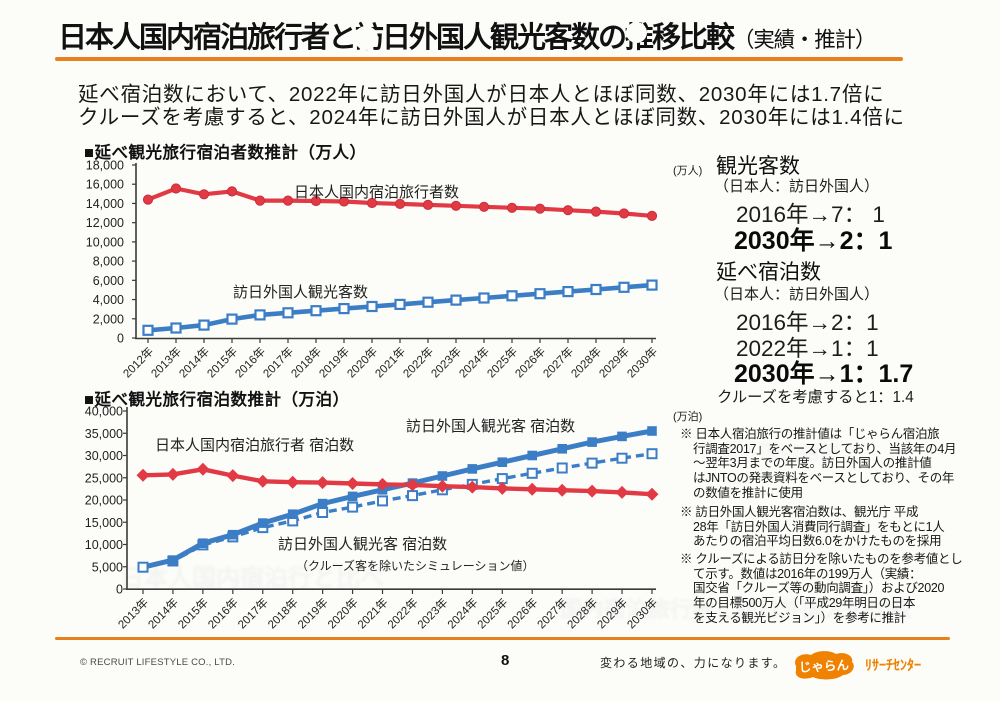 The height and width of the screenshot is (702, 1000). Describe the element at coordinates (107, 567) in the screenshot. I see `svg-text: 5,000` at that location.